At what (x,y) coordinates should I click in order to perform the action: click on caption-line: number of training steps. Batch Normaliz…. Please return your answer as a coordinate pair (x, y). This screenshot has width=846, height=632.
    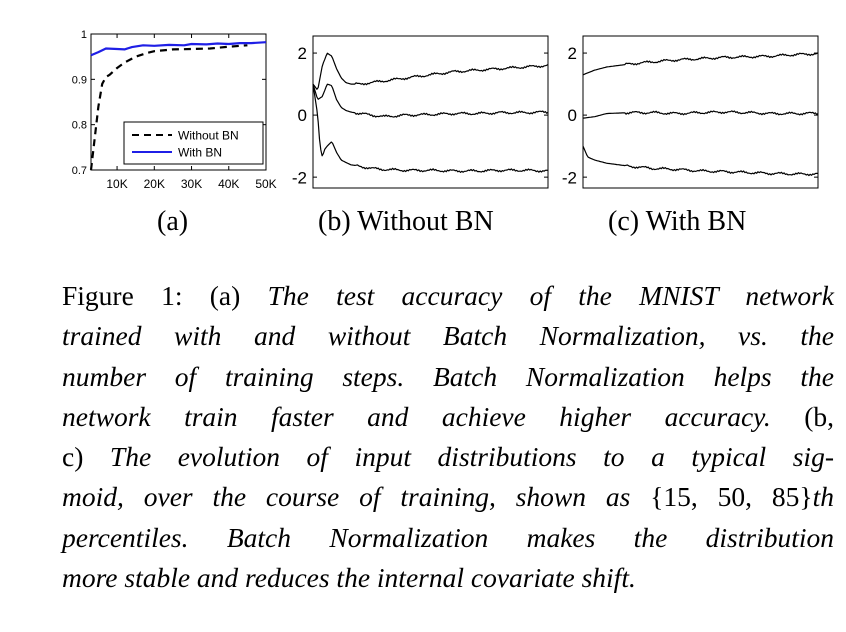
    Looking at the image, I should click on (448, 376).